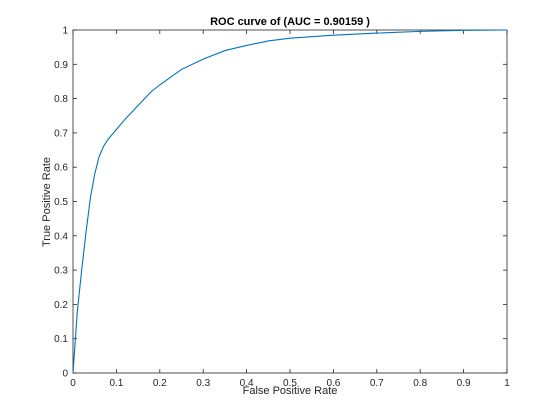 Image resolution: width=560 pixels, height=420 pixels. I want to click on x-tick-7: 0.7, so click(377, 209).